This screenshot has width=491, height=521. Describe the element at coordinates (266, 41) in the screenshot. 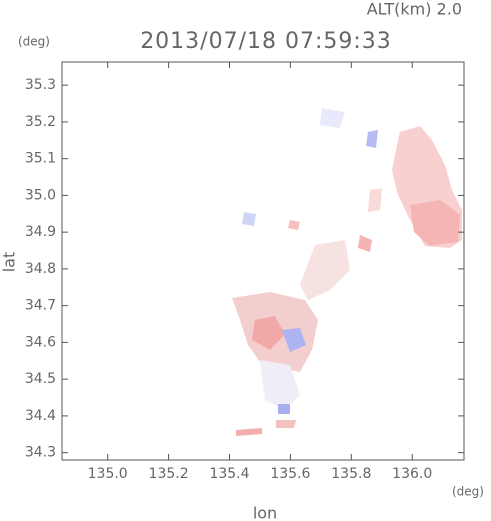

I see `chart-title: 2013/07/18 07:59:33` at that location.